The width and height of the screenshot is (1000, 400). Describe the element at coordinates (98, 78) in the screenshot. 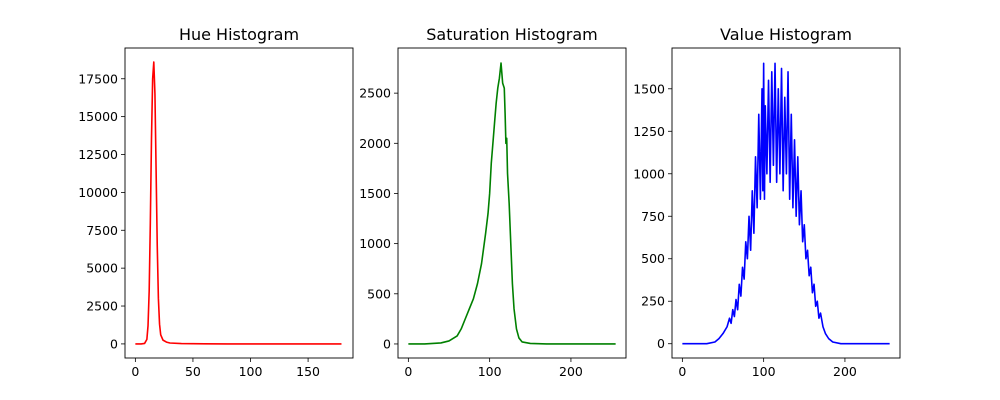

I see `y-tick-label: 17500` at that location.